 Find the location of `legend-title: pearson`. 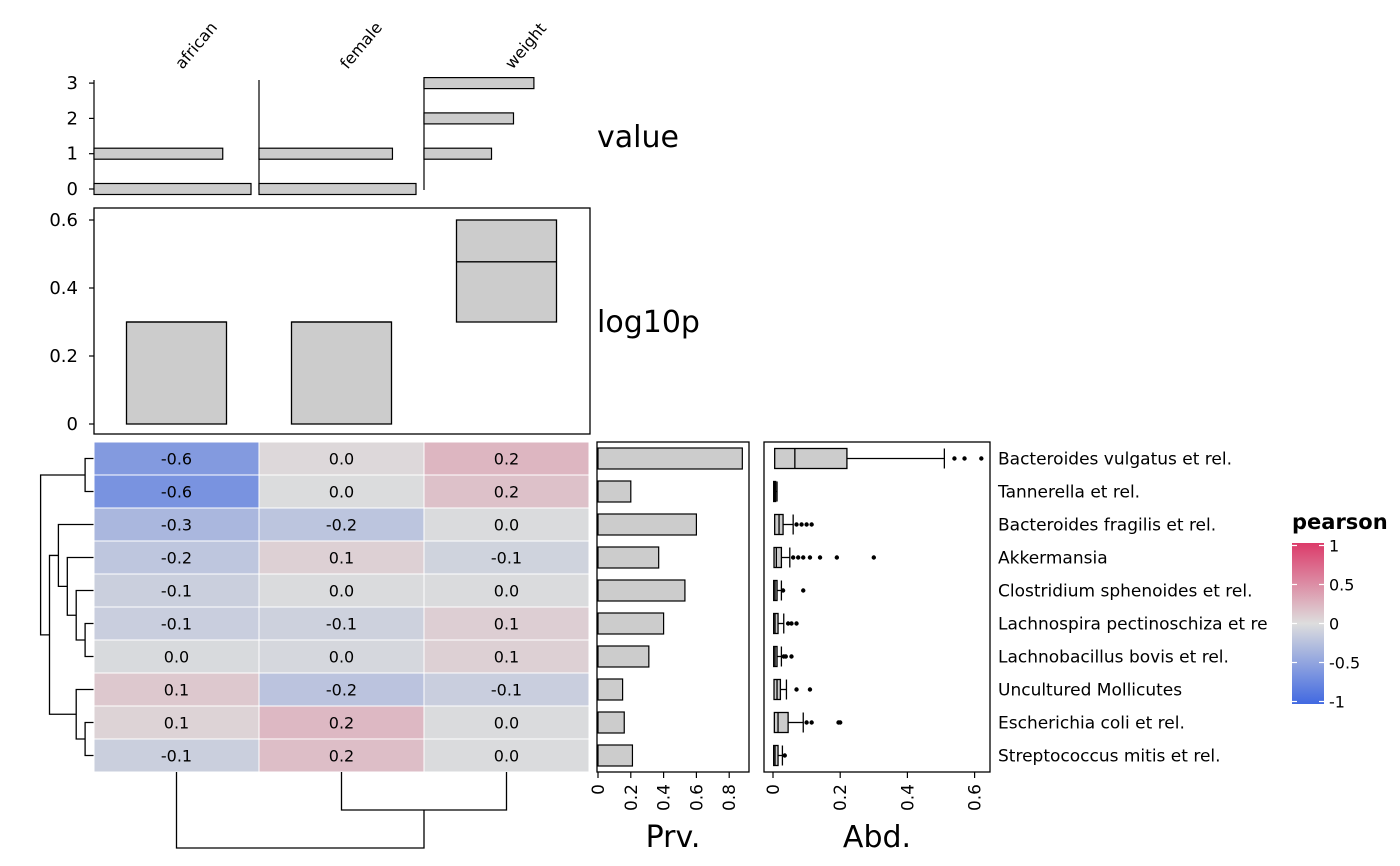

legend-title: pearson is located at coordinates (1340, 522).